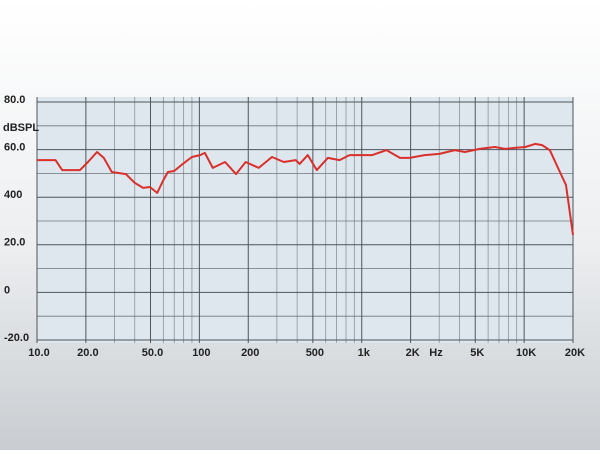  What do you see at coordinates (575, 353) in the screenshot?
I see `x-tick-label: 20K` at bounding box center [575, 353].